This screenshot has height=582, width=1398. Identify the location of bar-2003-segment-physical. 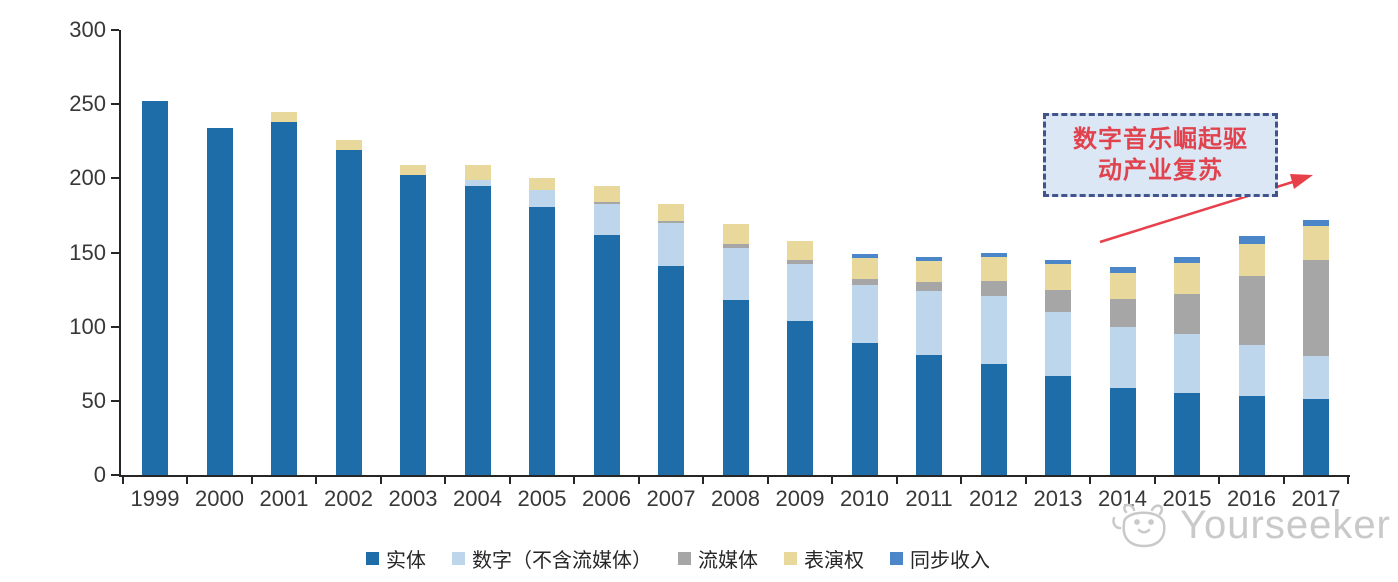
(413, 325).